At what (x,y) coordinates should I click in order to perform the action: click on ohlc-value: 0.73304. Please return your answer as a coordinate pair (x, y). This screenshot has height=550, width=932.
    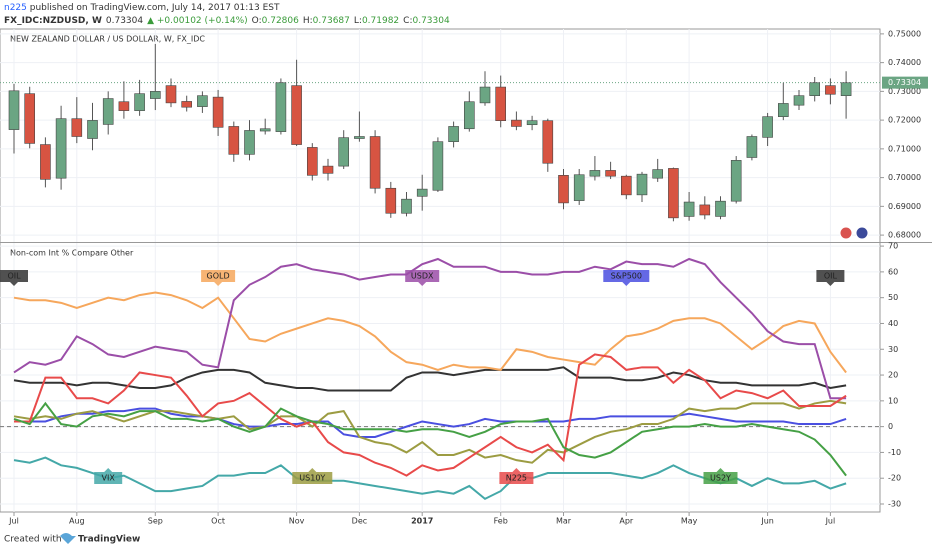
    Looking at the image, I should click on (430, 21).